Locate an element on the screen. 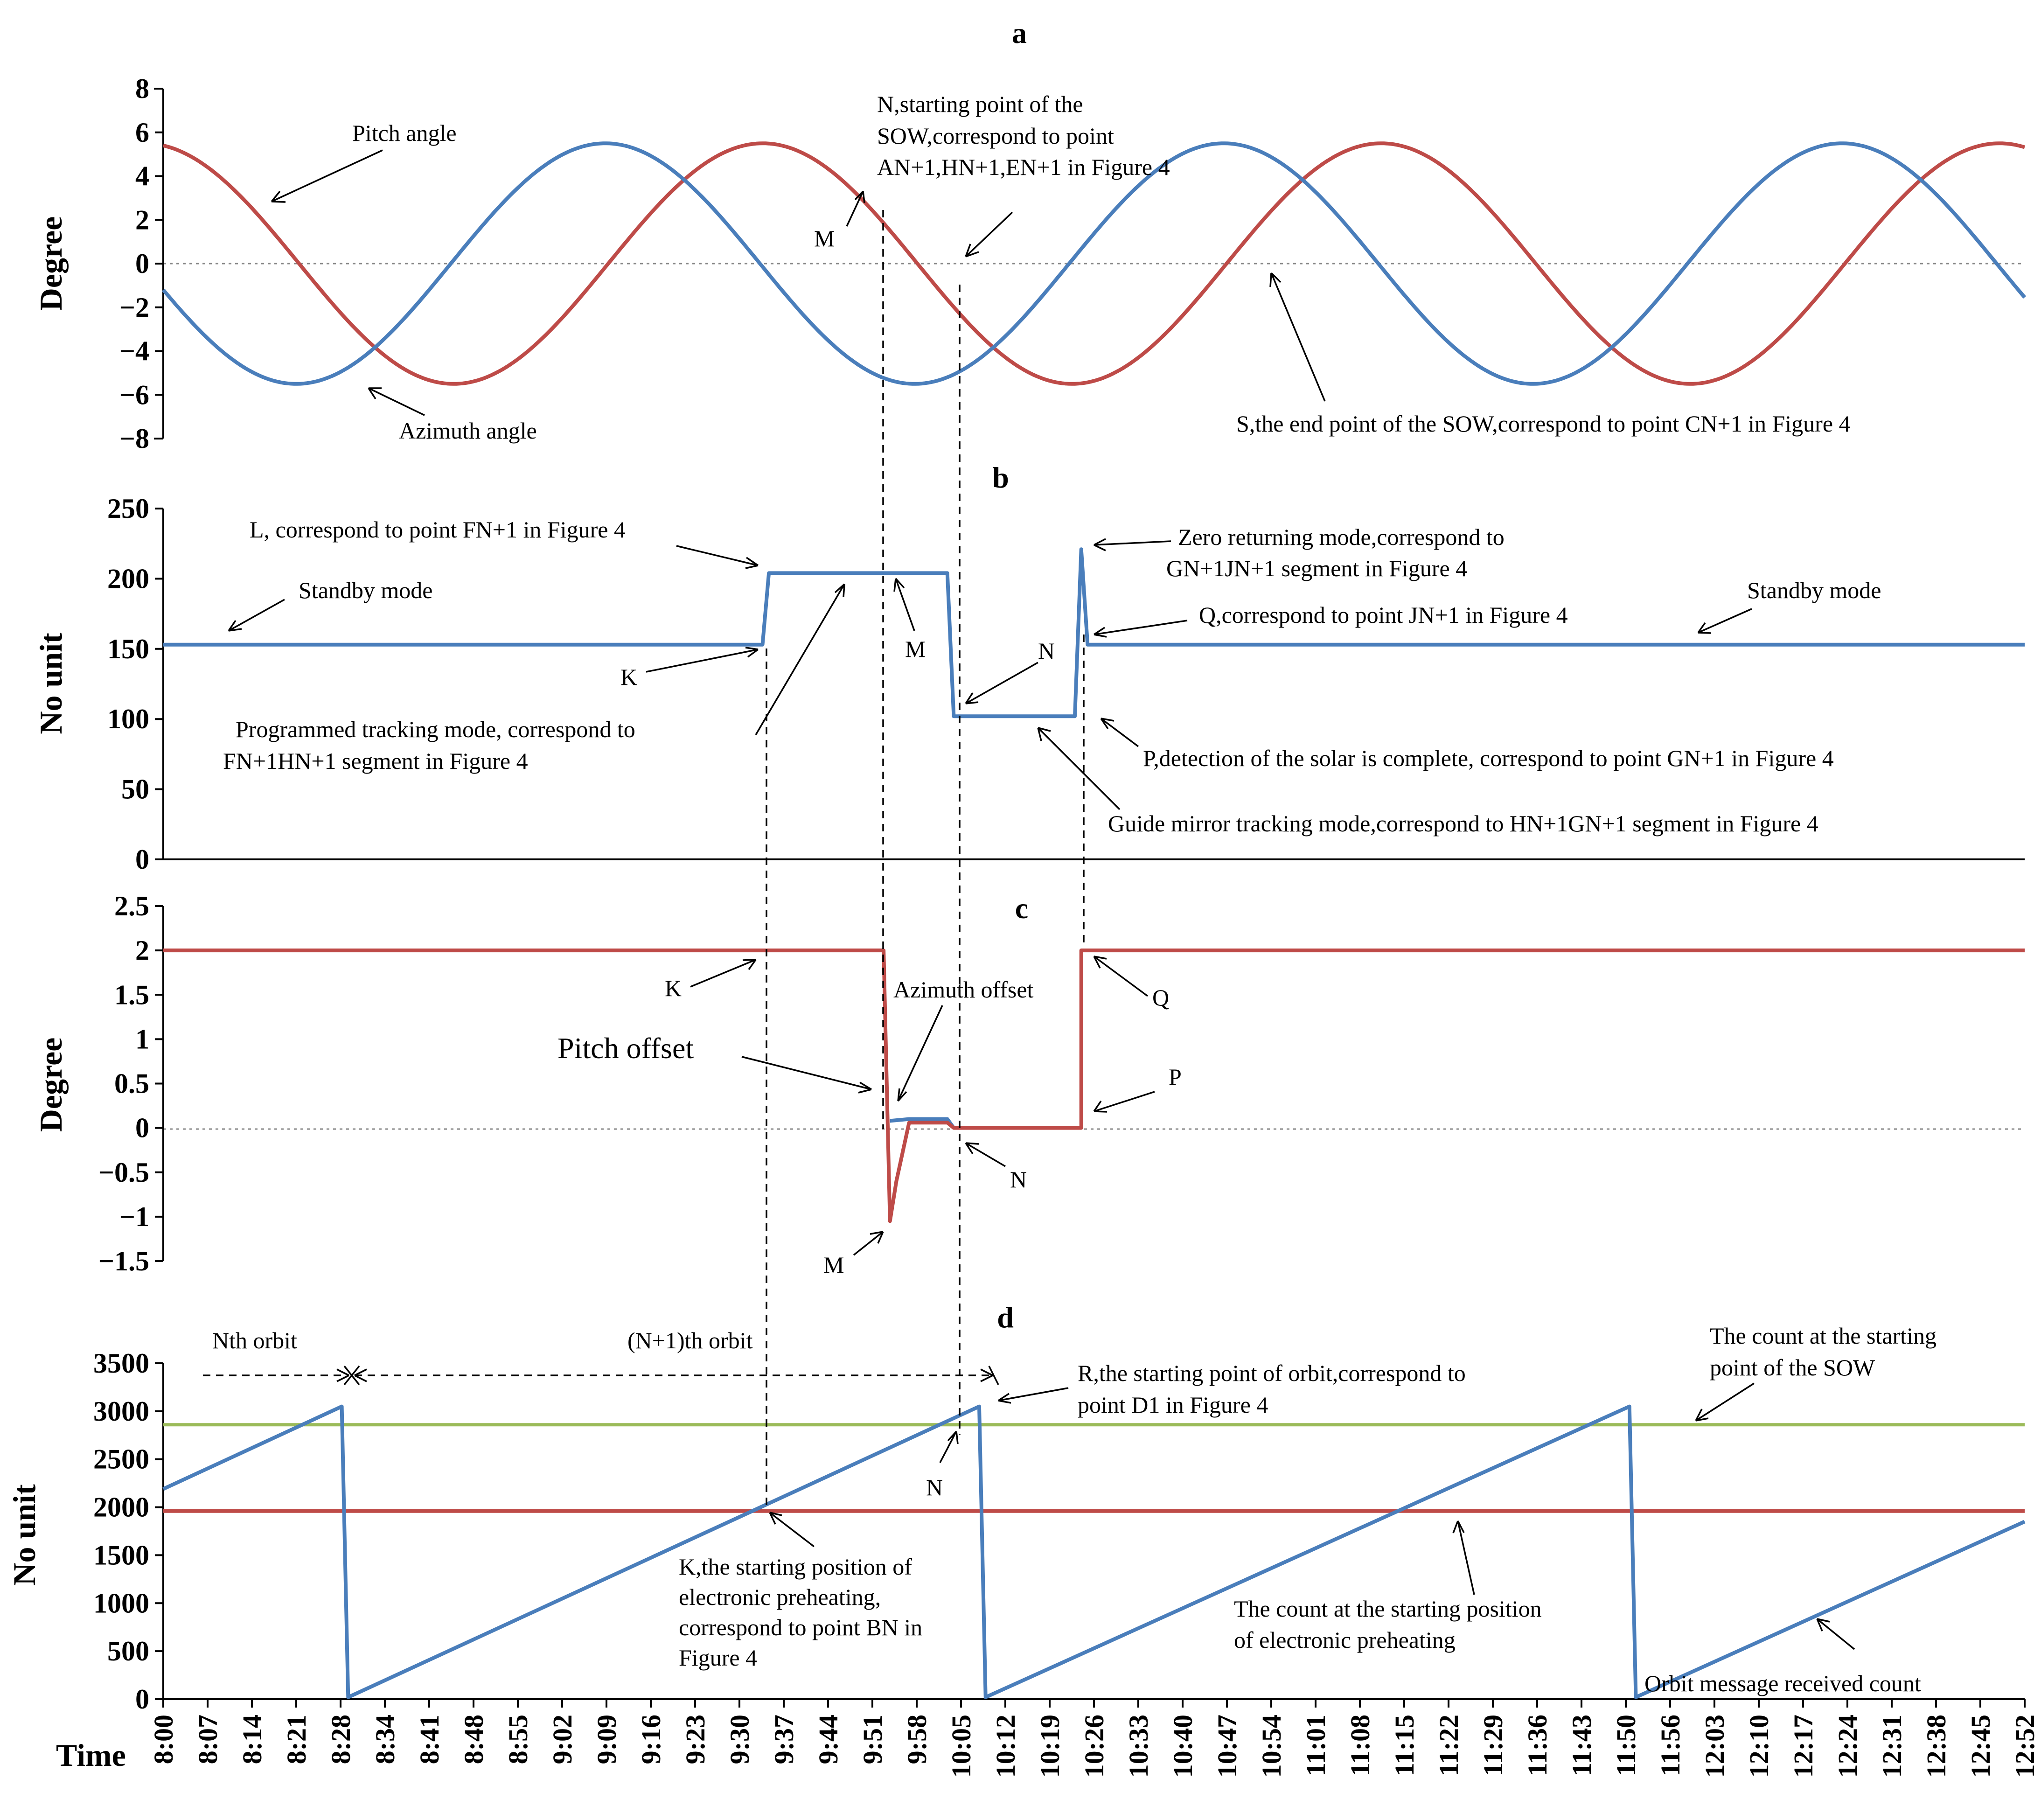  arrow-m-a is located at coordinates (855, 208).